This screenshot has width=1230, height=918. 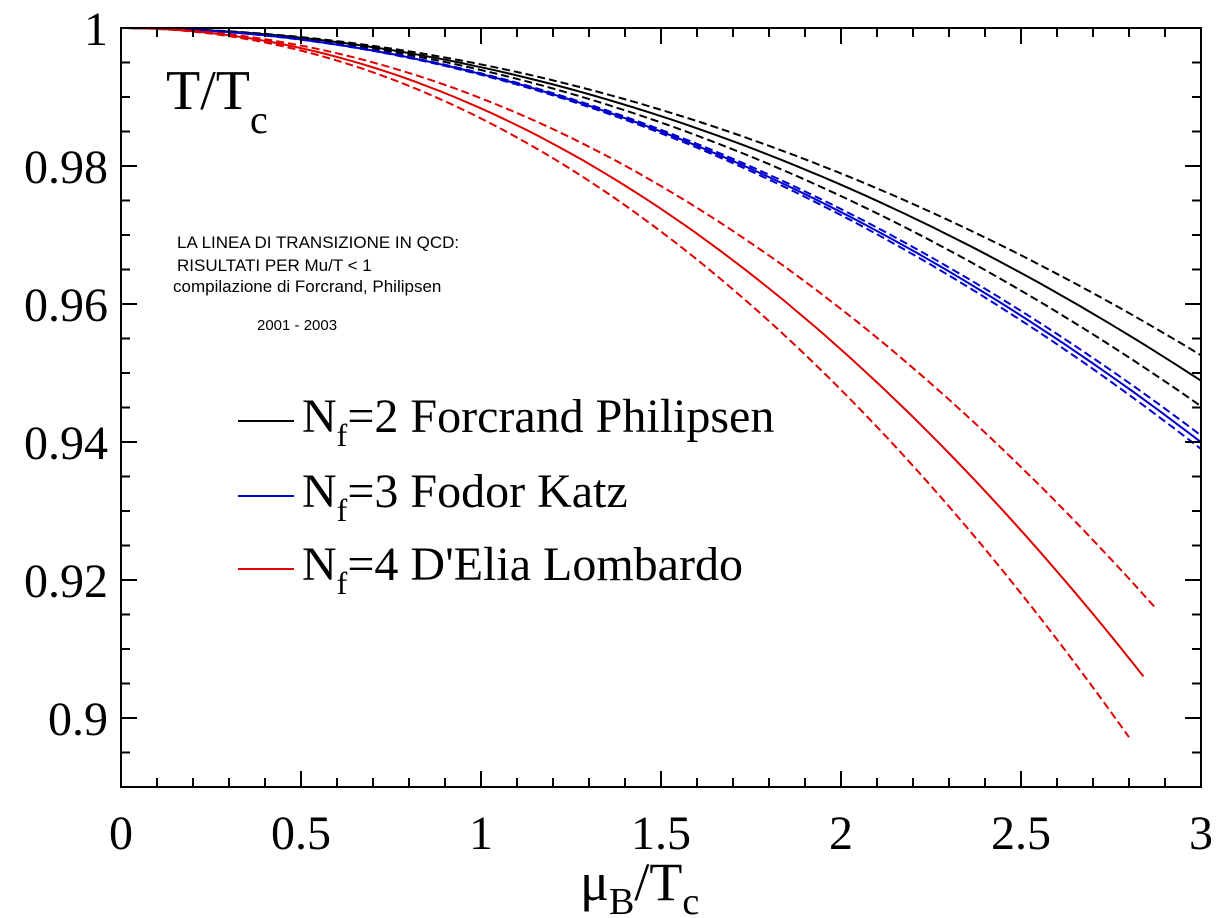 What do you see at coordinates (297, 325) in the screenshot?
I see `annotation-line-4: 2001 - 2003` at bounding box center [297, 325].